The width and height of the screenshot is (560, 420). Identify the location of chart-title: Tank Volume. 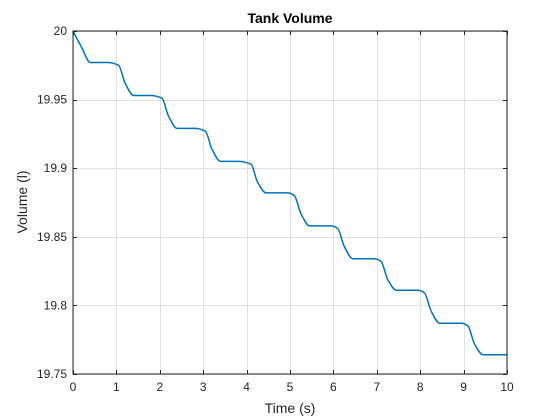
(289, 18).